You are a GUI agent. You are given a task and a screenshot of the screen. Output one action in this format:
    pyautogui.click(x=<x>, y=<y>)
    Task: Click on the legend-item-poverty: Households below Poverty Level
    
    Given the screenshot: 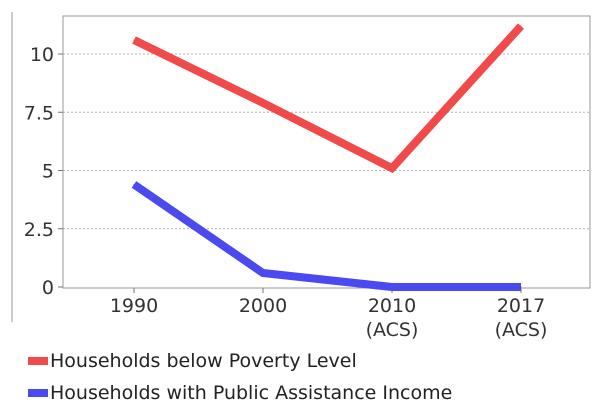 What is the action you would take?
    pyautogui.click(x=192, y=361)
    